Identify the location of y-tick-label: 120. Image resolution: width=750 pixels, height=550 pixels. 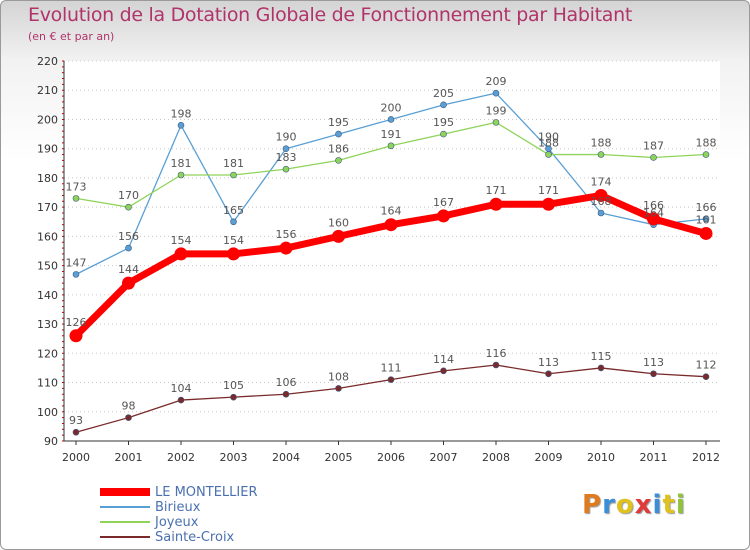
(47, 353).